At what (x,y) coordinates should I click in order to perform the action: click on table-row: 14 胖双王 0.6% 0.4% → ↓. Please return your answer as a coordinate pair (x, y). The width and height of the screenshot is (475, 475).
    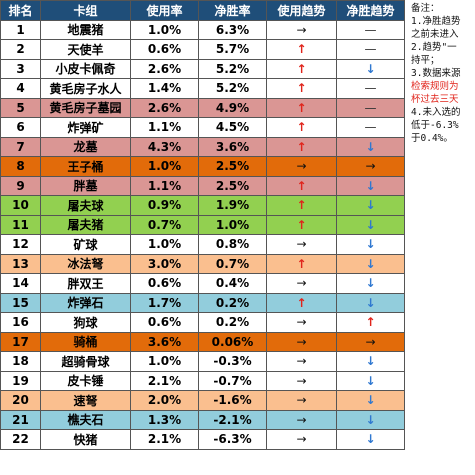
    Looking at the image, I should click on (202, 283).